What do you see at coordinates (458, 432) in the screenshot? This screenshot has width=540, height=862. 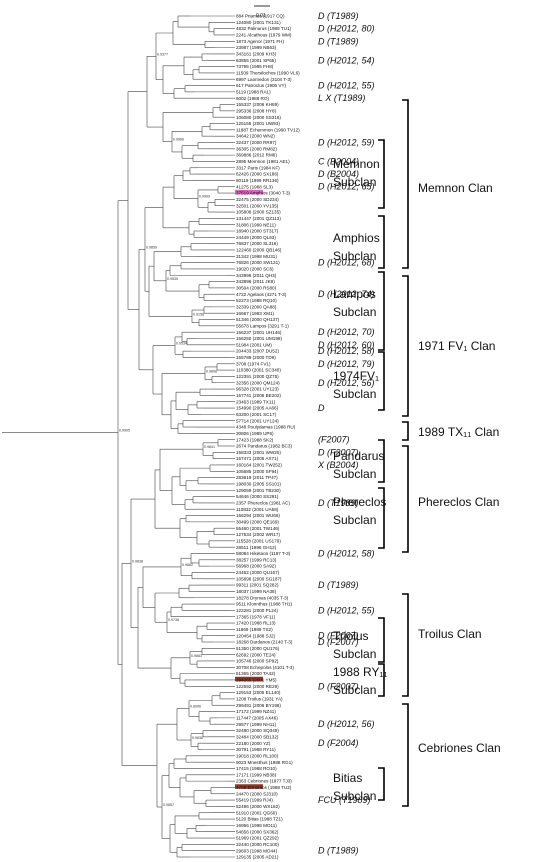 I see `clan-name: 1989 TX₁₁ Clan` at bounding box center [458, 432].